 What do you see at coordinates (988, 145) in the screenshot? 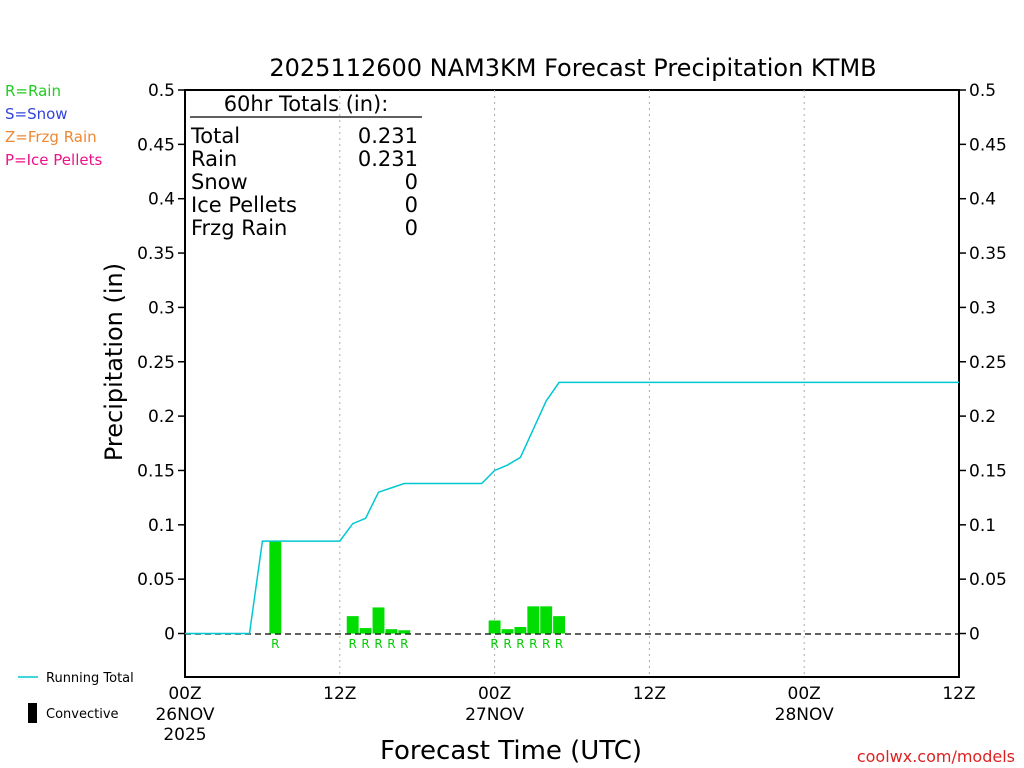
I see `y-tick-label-right: 0.45` at bounding box center [988, 145].